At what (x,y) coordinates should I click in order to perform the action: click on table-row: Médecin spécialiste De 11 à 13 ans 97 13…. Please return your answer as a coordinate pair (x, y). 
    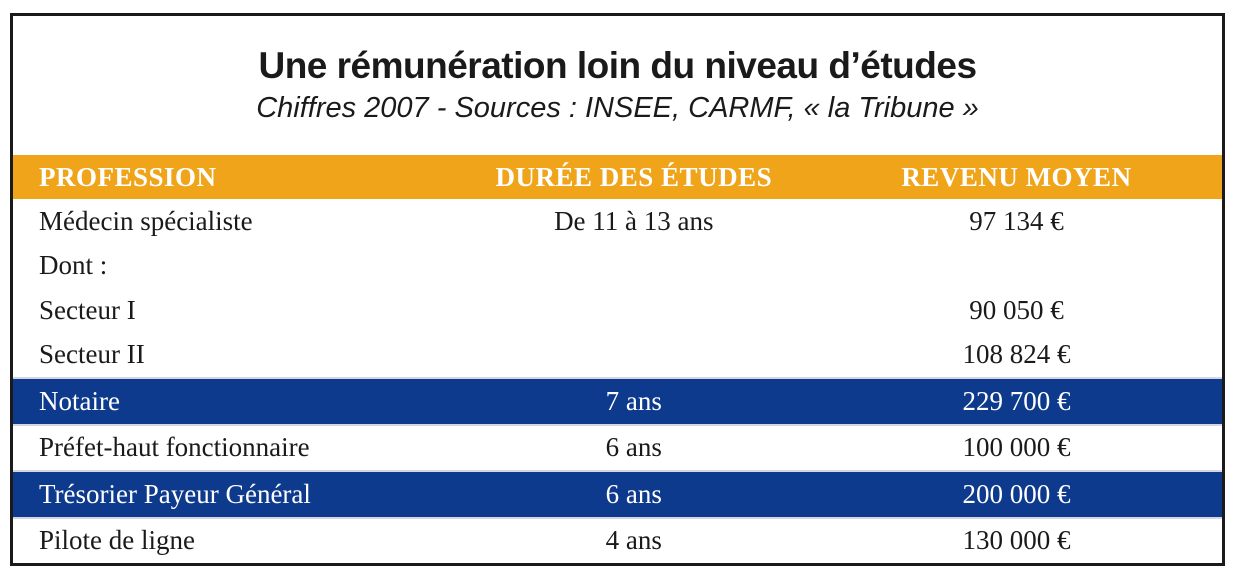
    Looking at the image, I should click on (617, 221).